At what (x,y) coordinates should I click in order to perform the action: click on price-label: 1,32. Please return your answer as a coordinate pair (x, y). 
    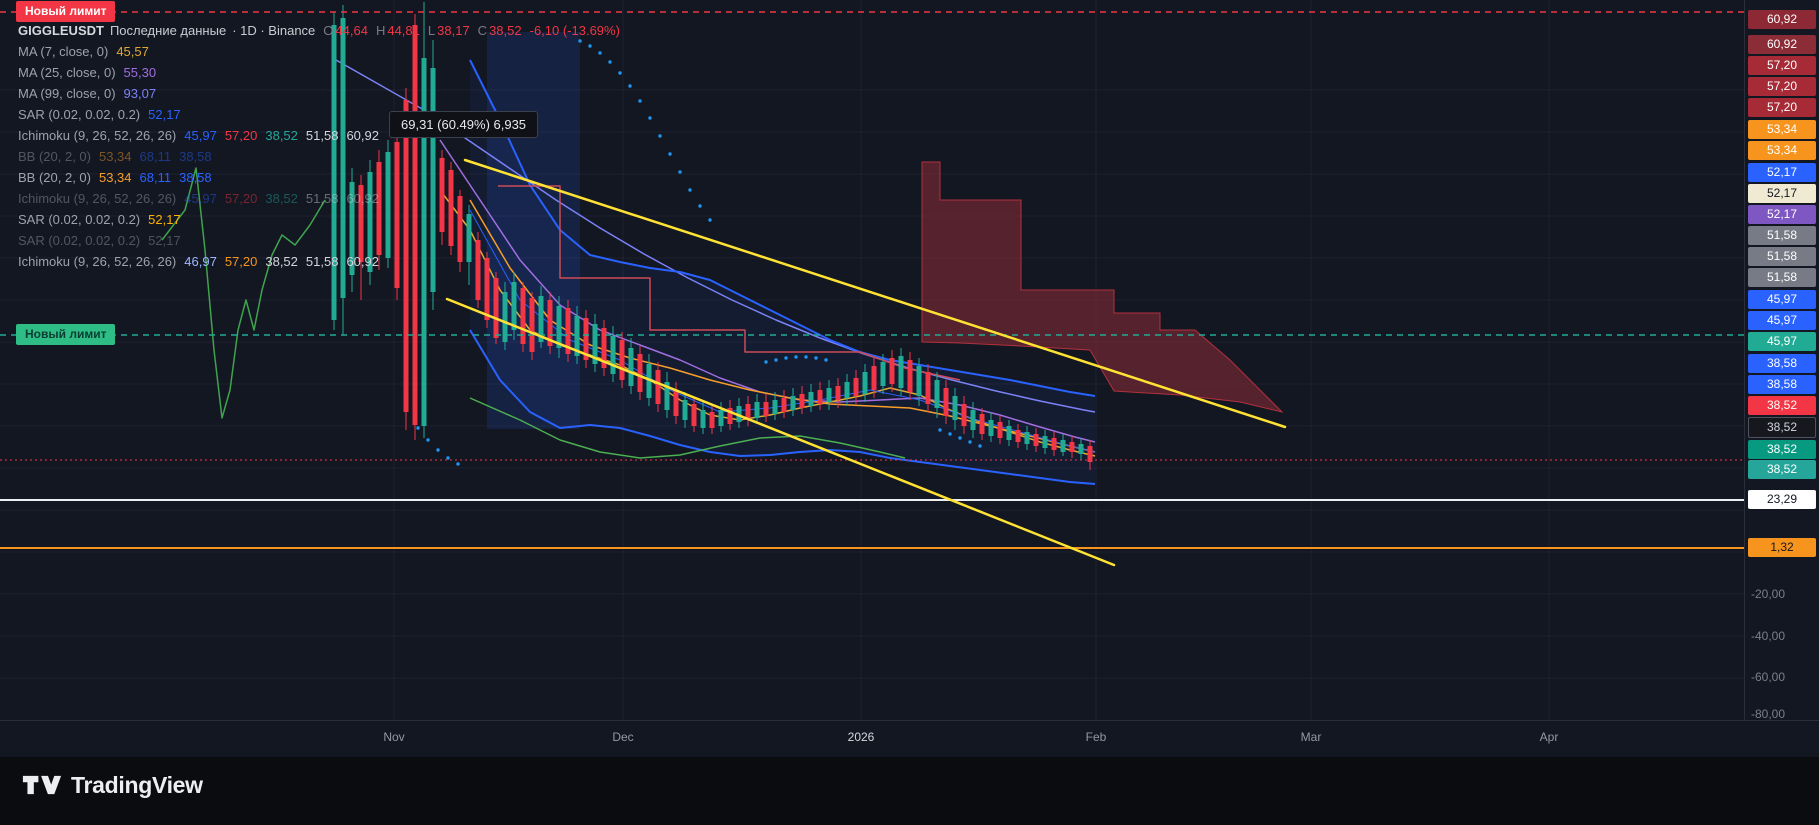
    Looking at the image, I should click on (1782, 547).